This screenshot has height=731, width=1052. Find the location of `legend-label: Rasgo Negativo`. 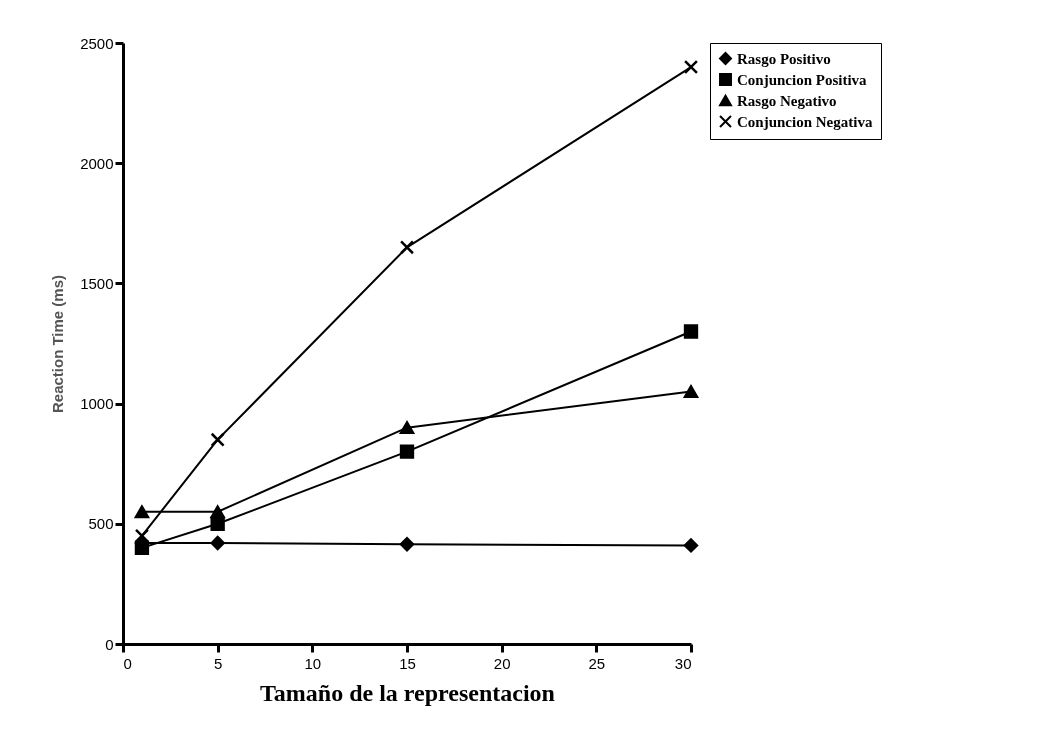

legend-label: Rasgo Negativo is located at coordinates (787, 100).